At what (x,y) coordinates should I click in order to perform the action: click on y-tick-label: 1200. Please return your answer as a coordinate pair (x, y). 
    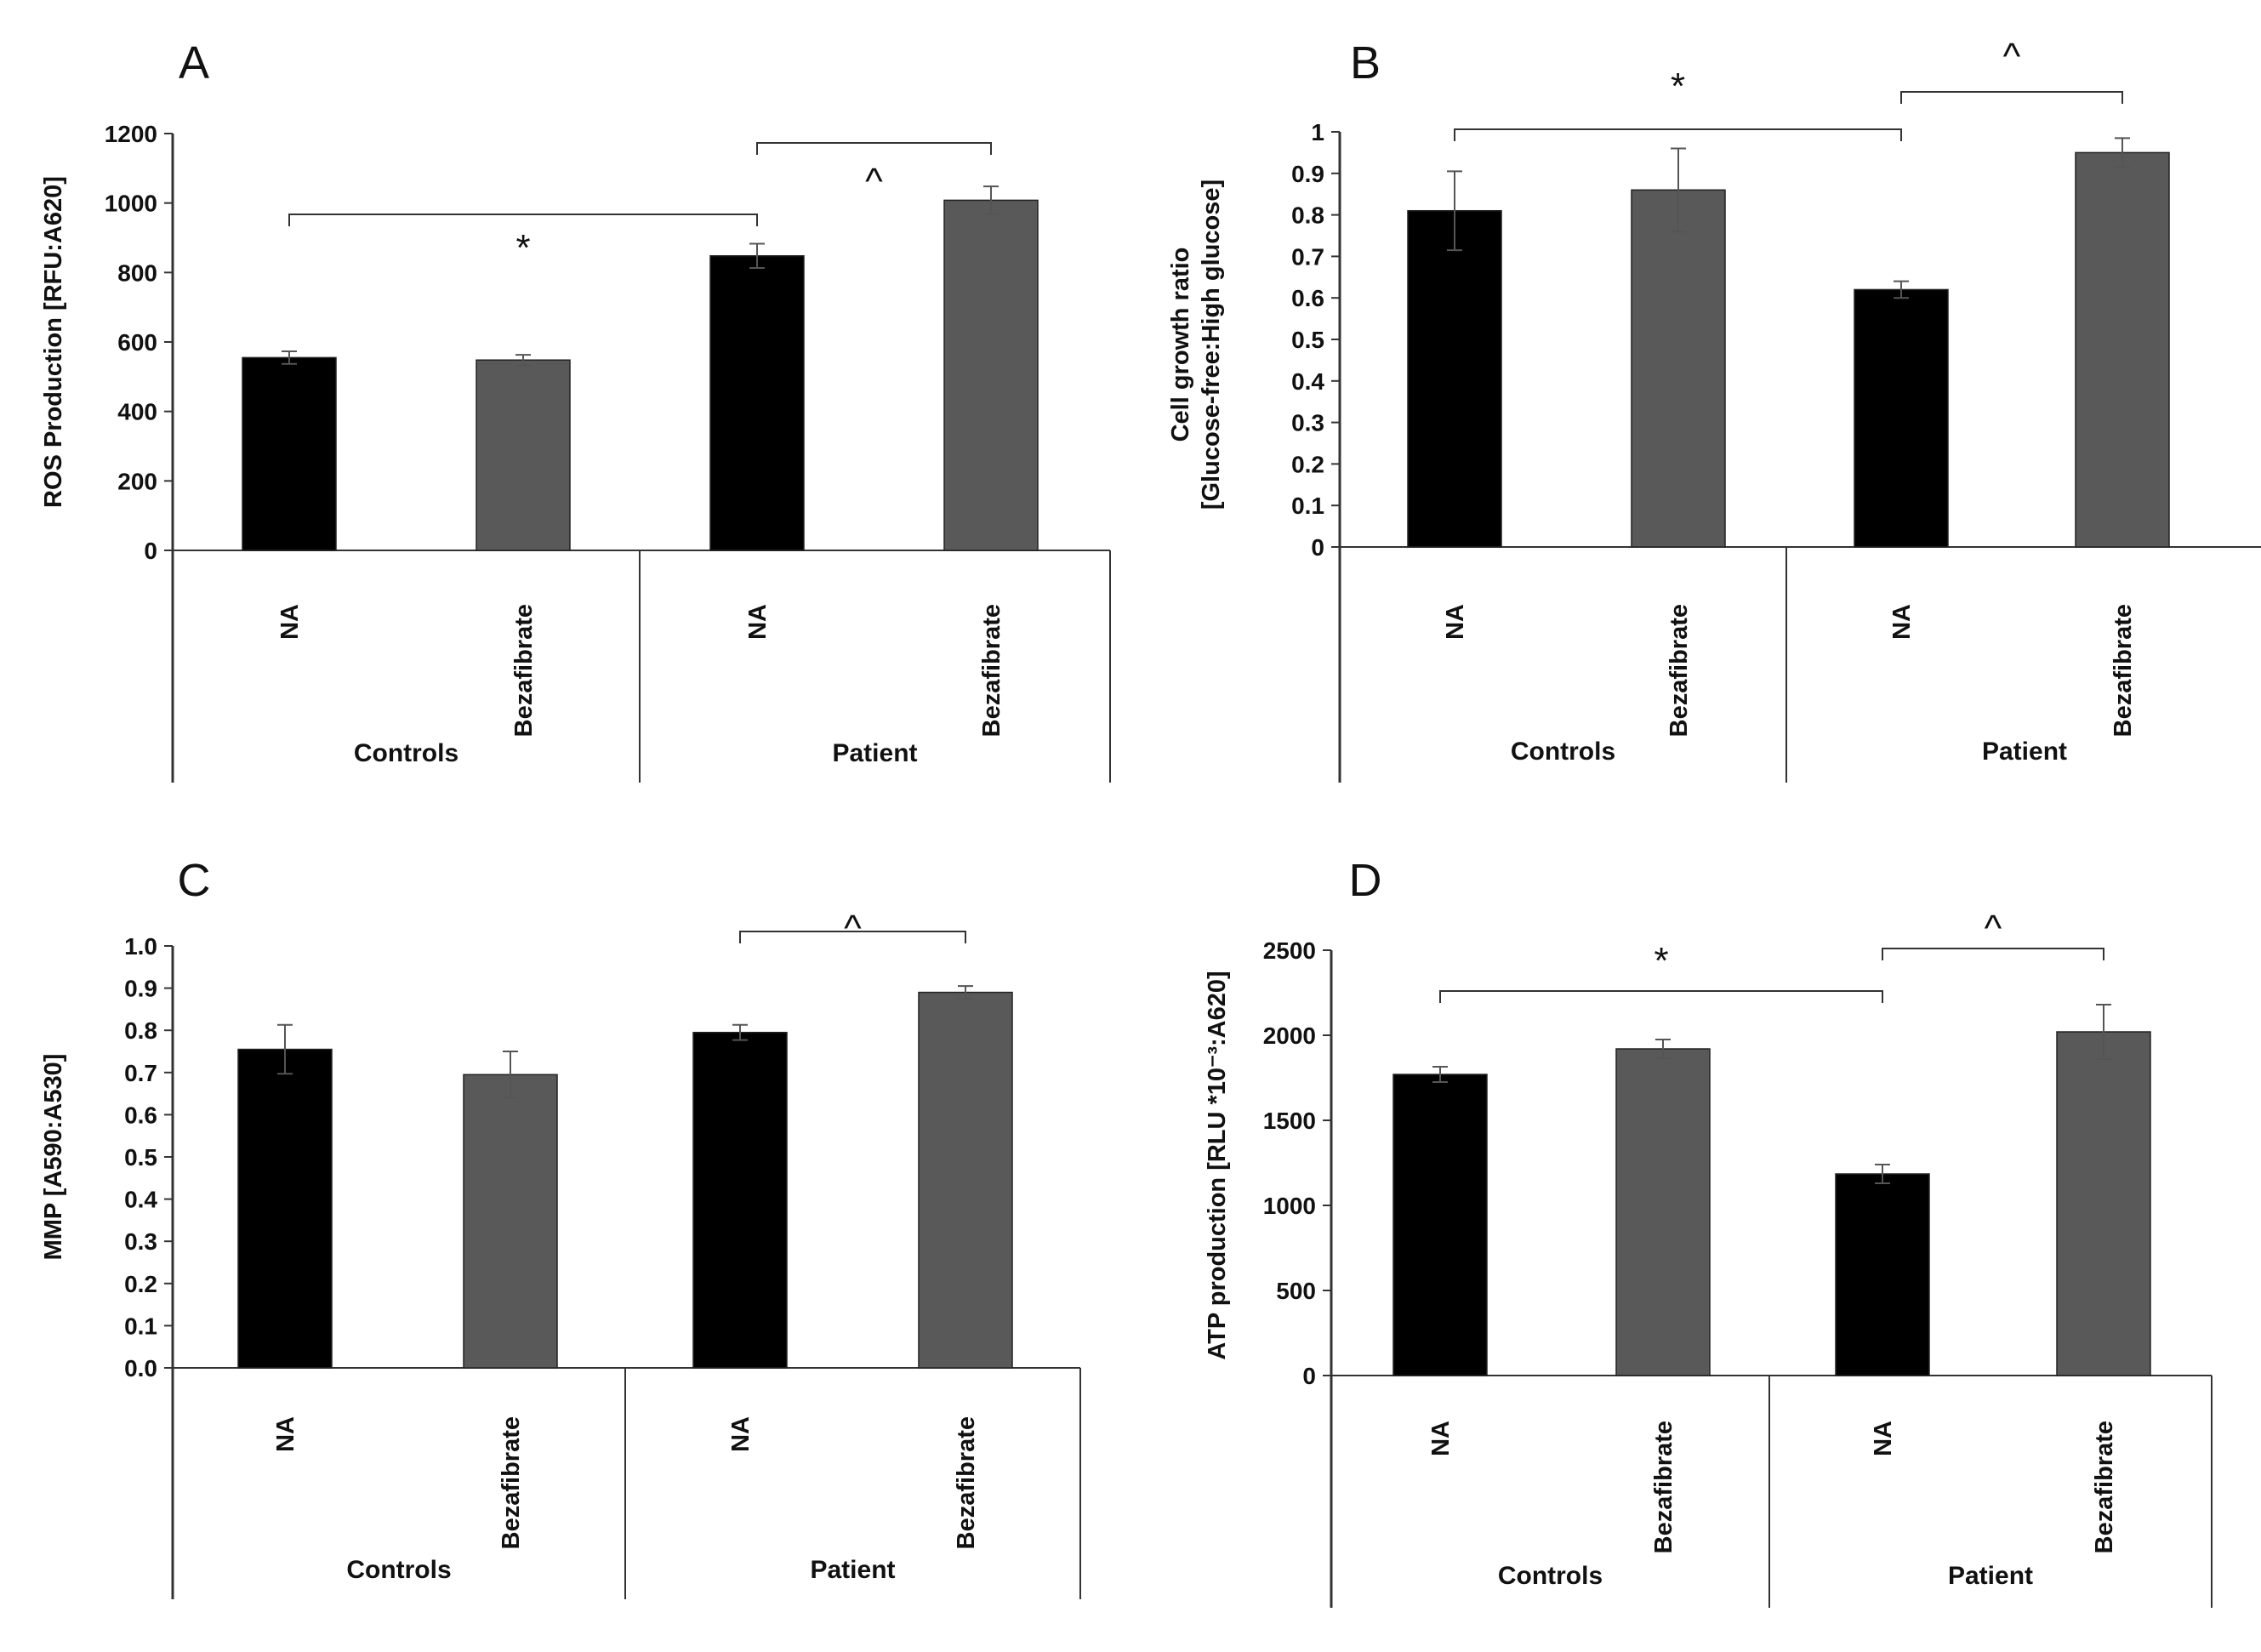
    Looking at the image, I should click on (131, 134).